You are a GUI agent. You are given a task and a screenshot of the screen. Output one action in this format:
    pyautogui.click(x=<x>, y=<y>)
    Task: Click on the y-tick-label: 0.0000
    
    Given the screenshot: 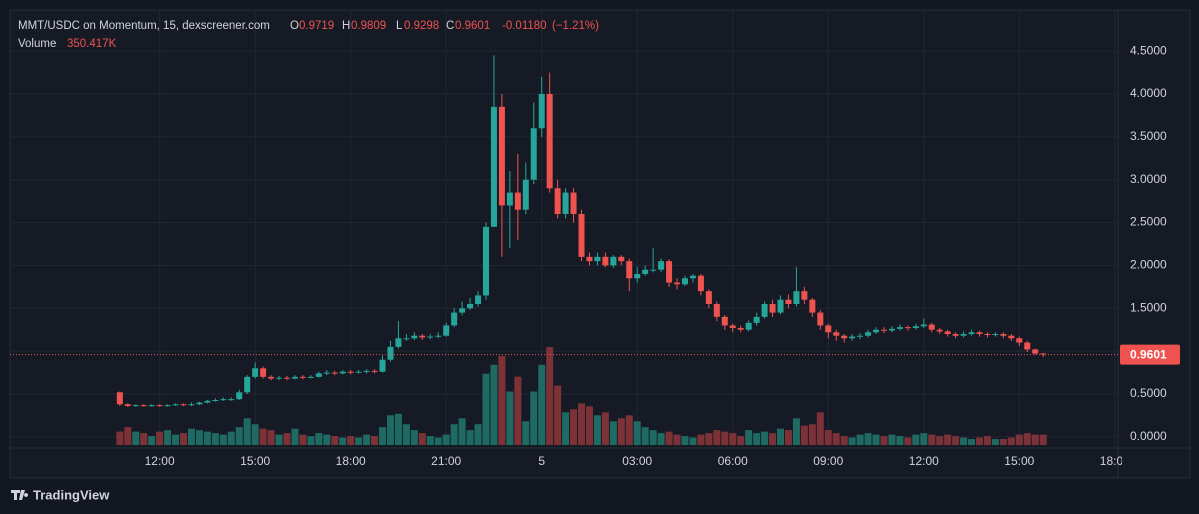 What is the action you would take?
    pyautogui.click(x=1148, y=436)
    